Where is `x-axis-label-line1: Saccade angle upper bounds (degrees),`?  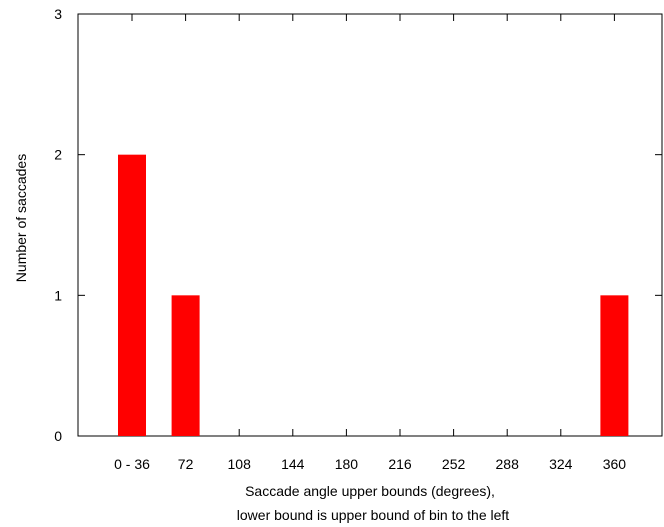
x-axis-label-line1: Saccade angle upper bounds (degrees), is located at coordinates (370, 491).